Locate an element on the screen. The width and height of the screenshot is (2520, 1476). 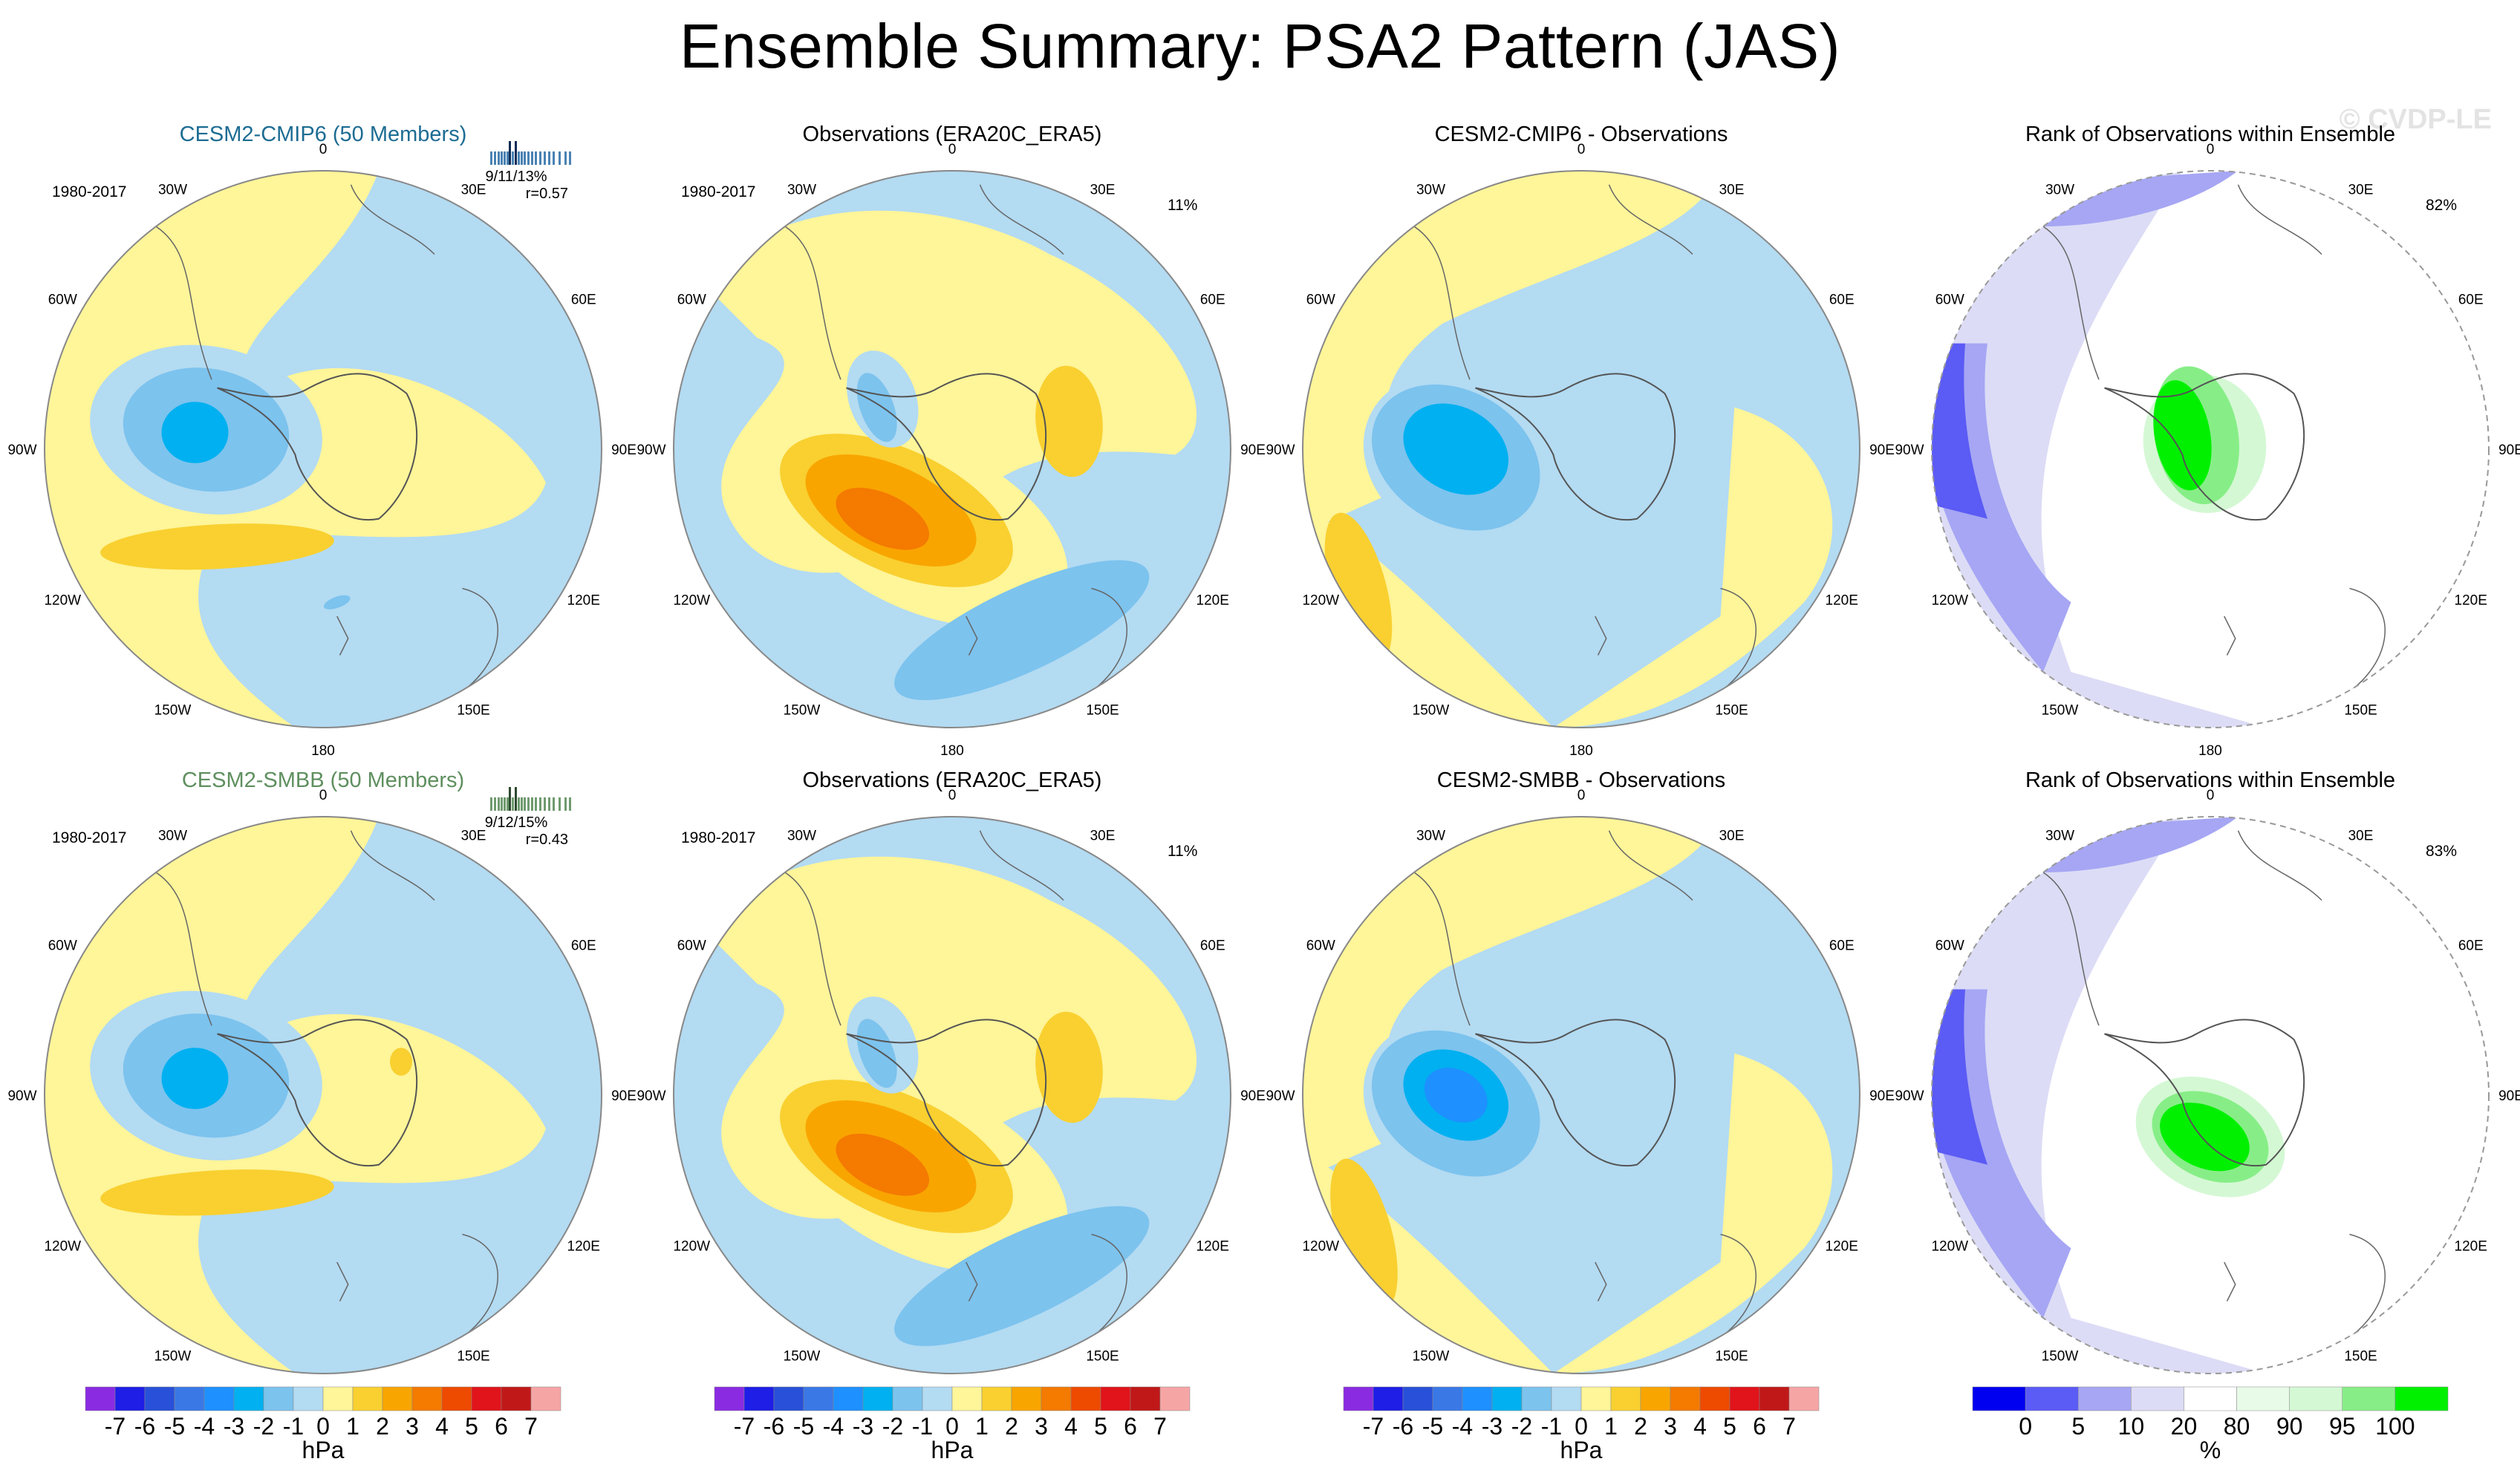
figure-title: Ensemble Summary: PSA2 Pattern (JAS) is located at coordinates (1260, 46).